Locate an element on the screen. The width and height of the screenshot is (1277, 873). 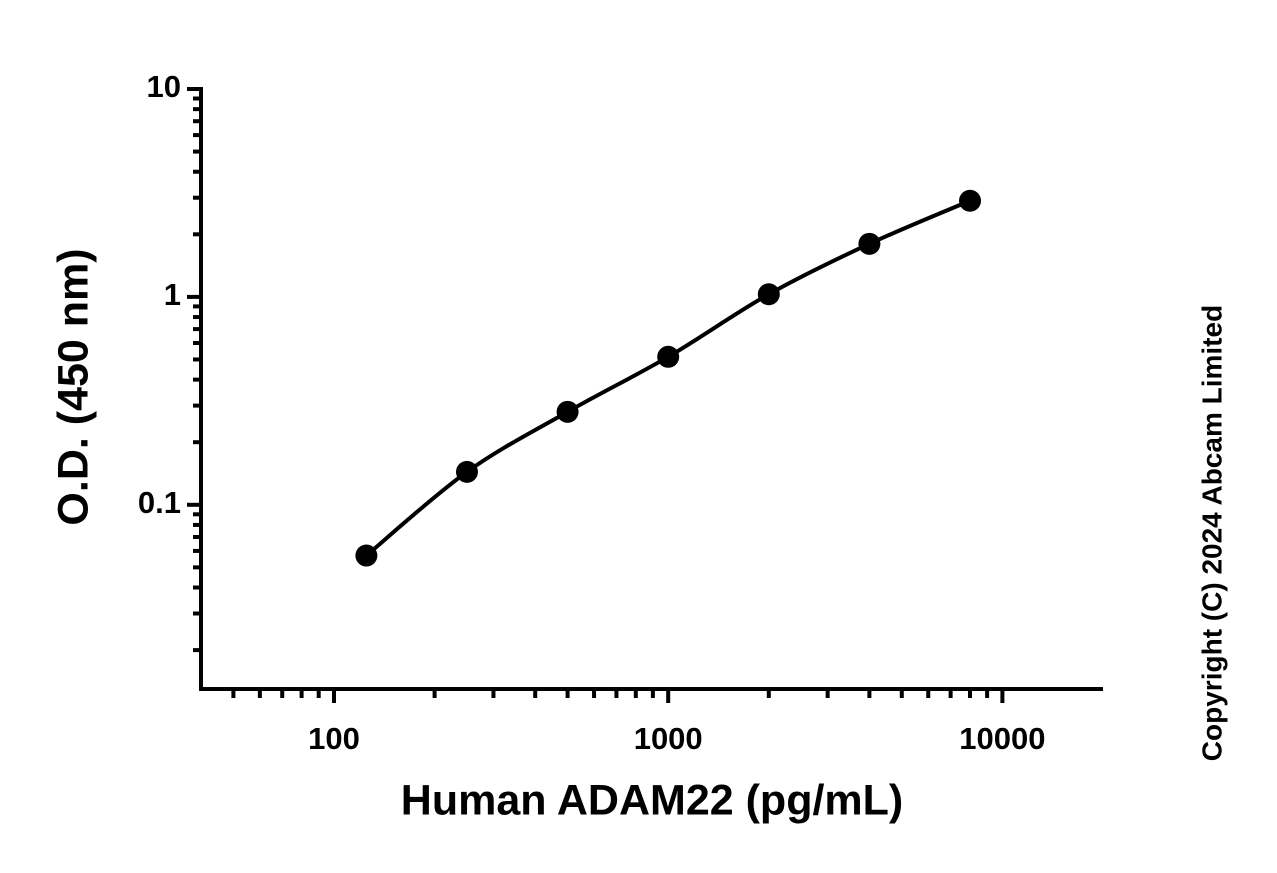
copyright: Copyright (C) 2024 Abcam Limited is located at coordinates (1211, 533).